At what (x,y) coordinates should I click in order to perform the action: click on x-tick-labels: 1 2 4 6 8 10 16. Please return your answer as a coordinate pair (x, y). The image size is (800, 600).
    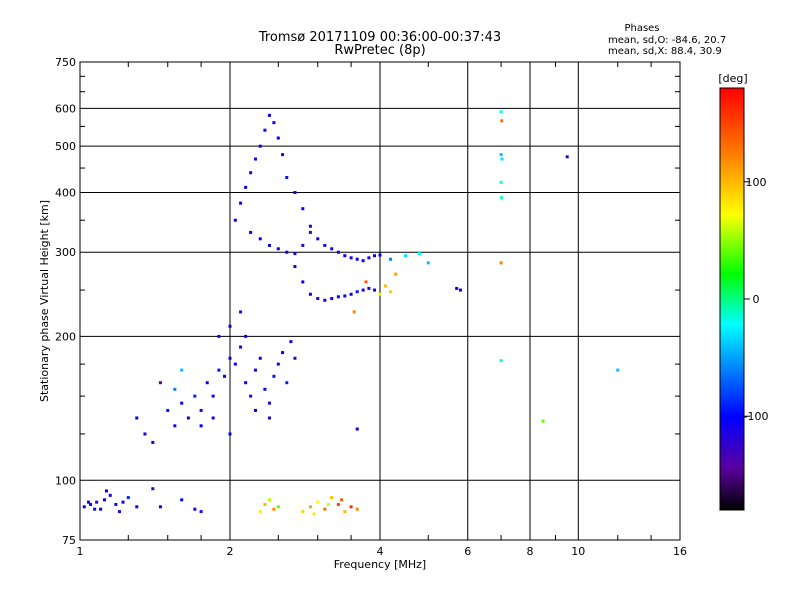
    Looking at the image, I should click on (382, 551).